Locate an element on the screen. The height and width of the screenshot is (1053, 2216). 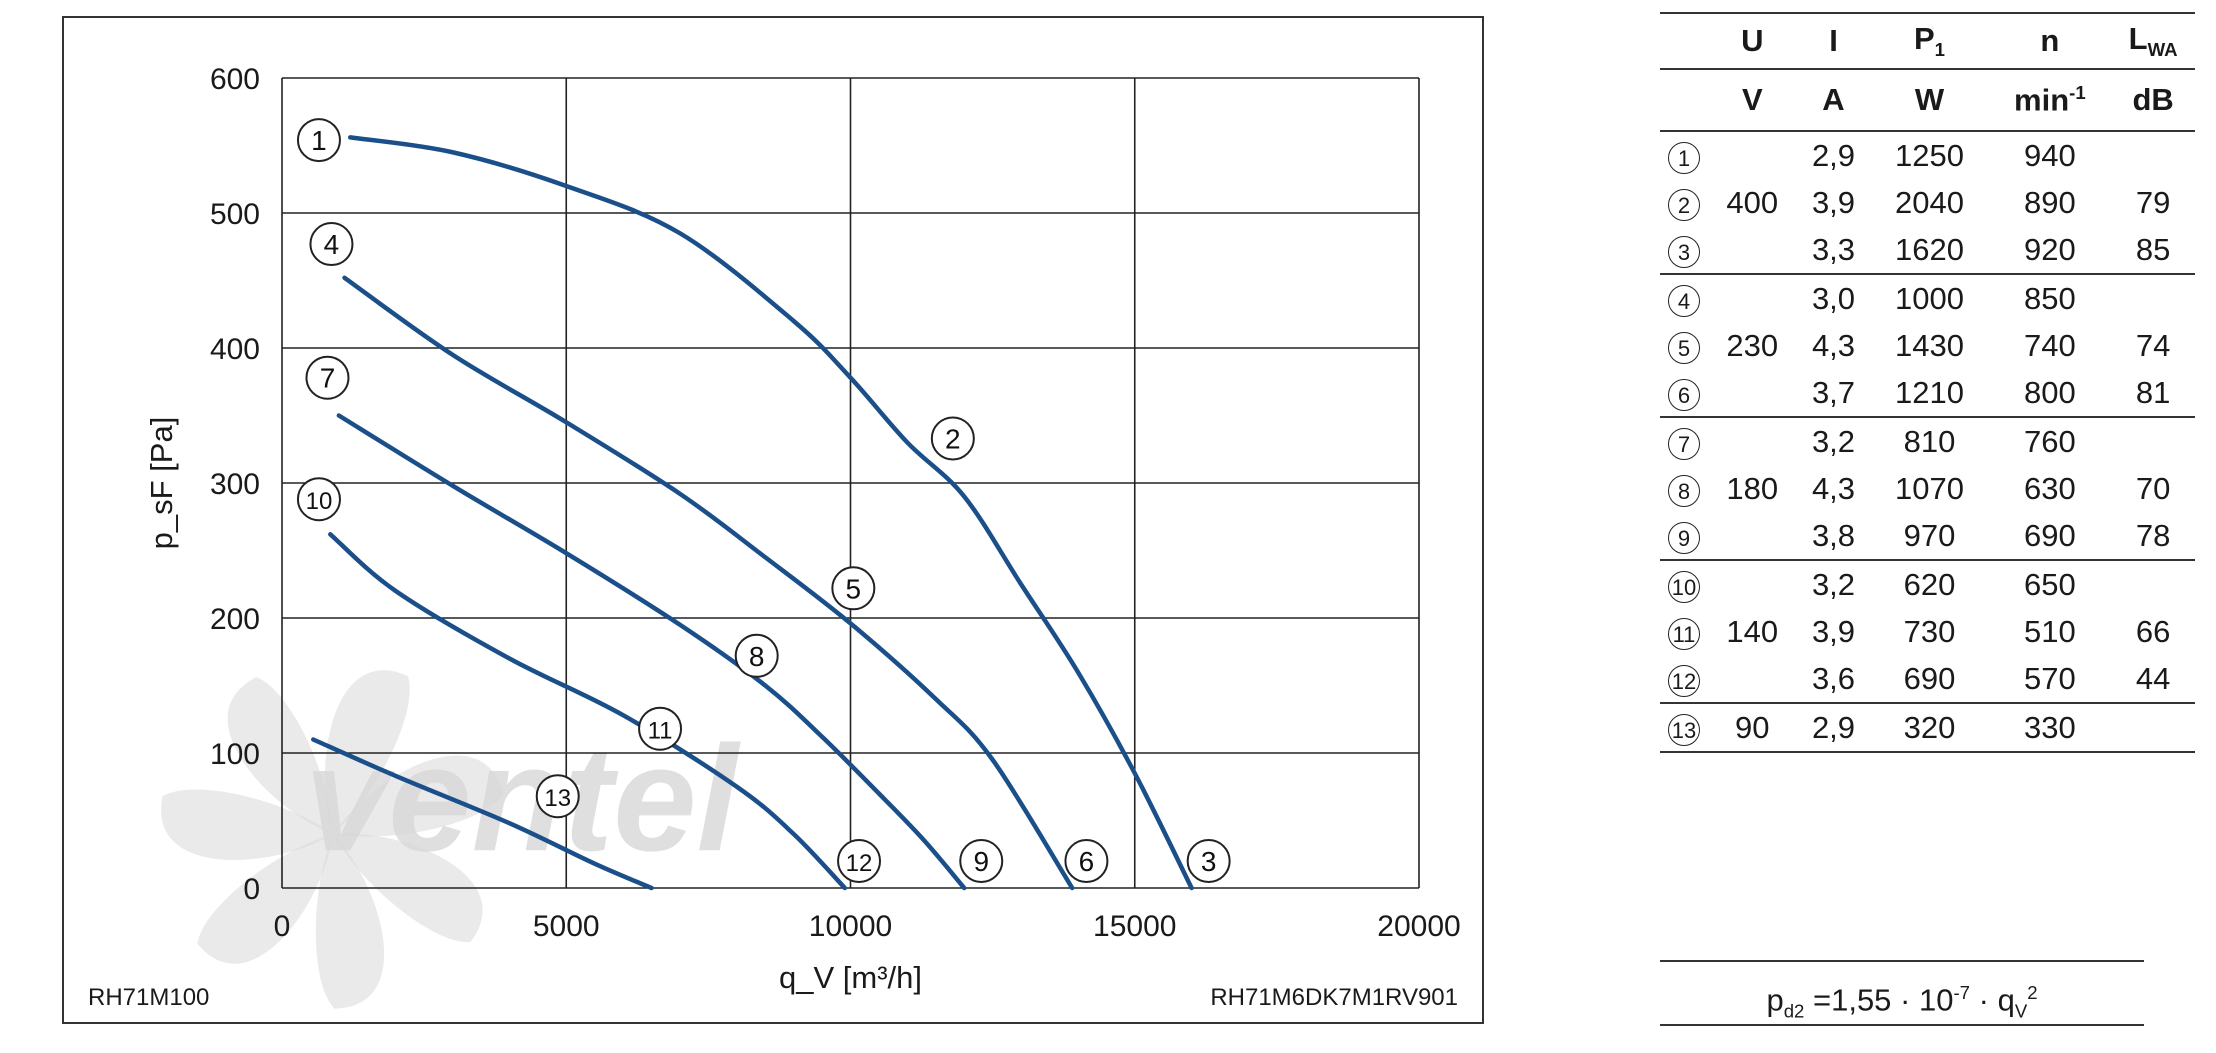
y-tick-label: 0 is located at coordinates (251, 889).